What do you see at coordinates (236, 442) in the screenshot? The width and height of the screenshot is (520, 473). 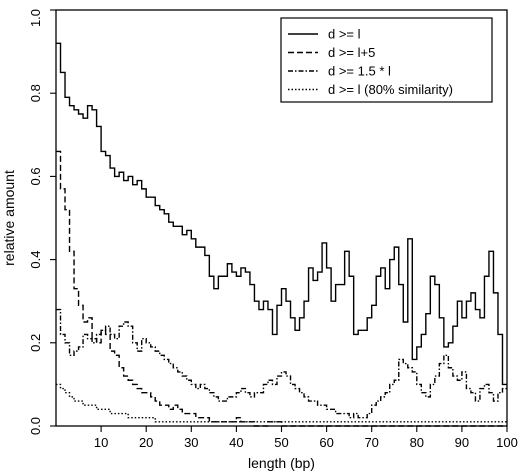 I see `x-tick-label: 40` at bounding box center [236, 442].